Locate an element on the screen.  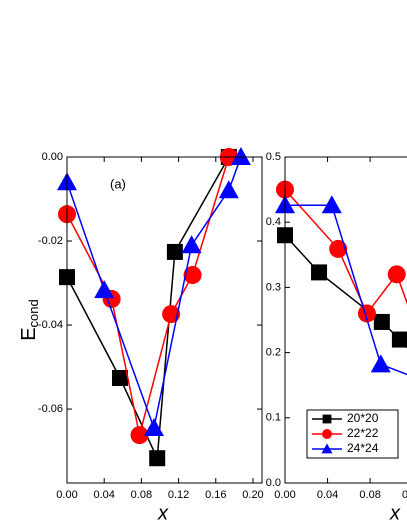
y-tick-label: 0.2 is located at coordinates (273, 353).